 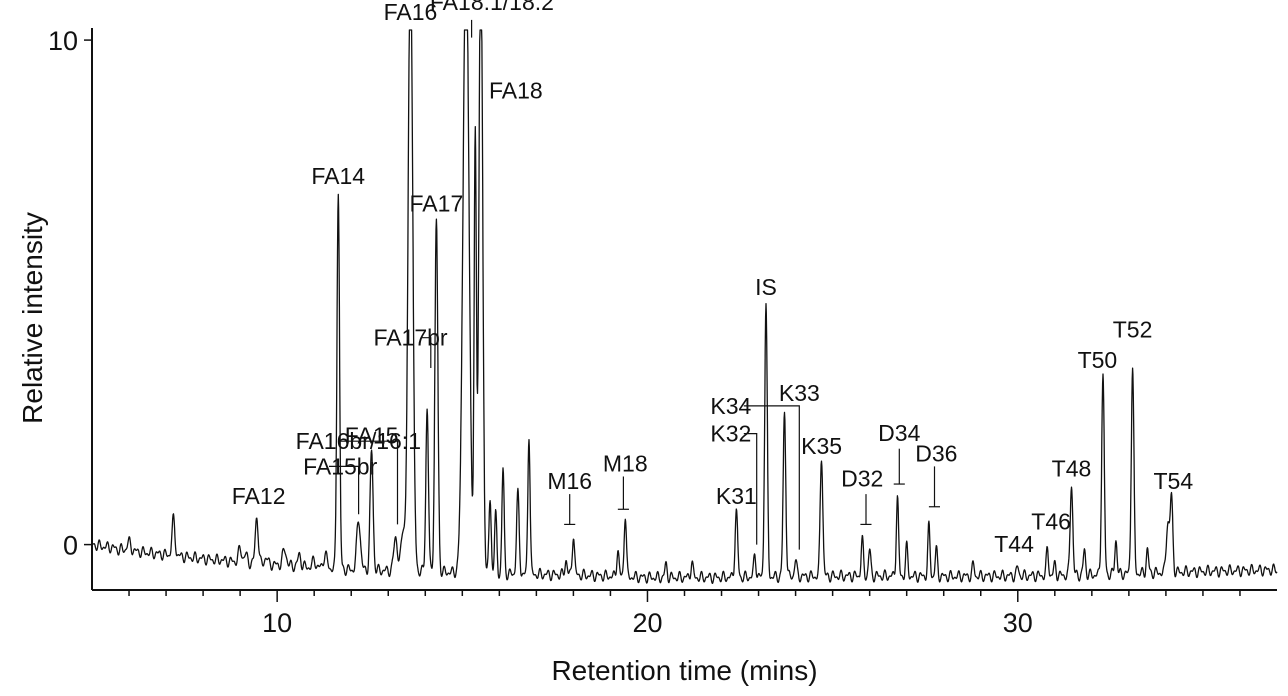 I want to click on peak-label: T48, so click(x=1072, y=468).